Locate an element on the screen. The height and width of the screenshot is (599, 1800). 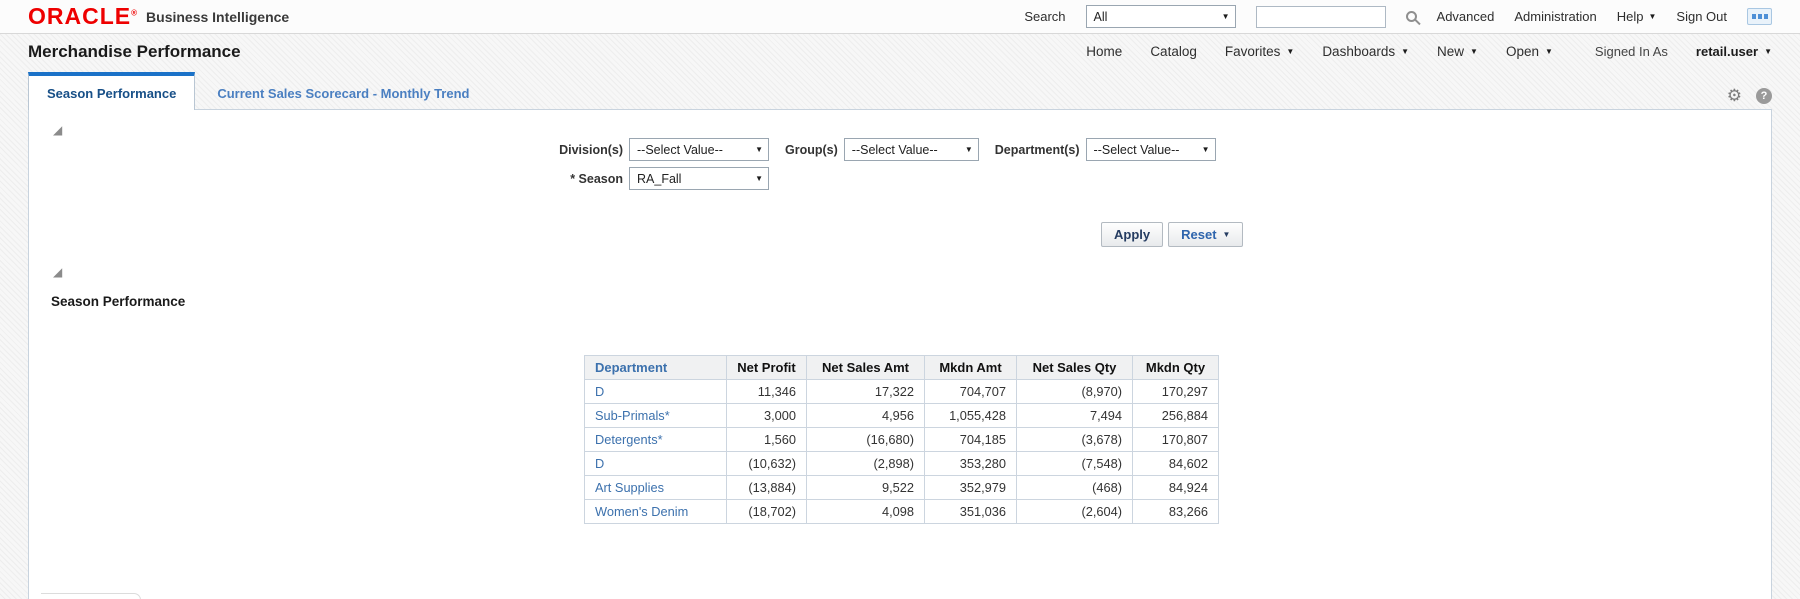
oracle-logo: ORACLE® is located at coordinates (83, 16).